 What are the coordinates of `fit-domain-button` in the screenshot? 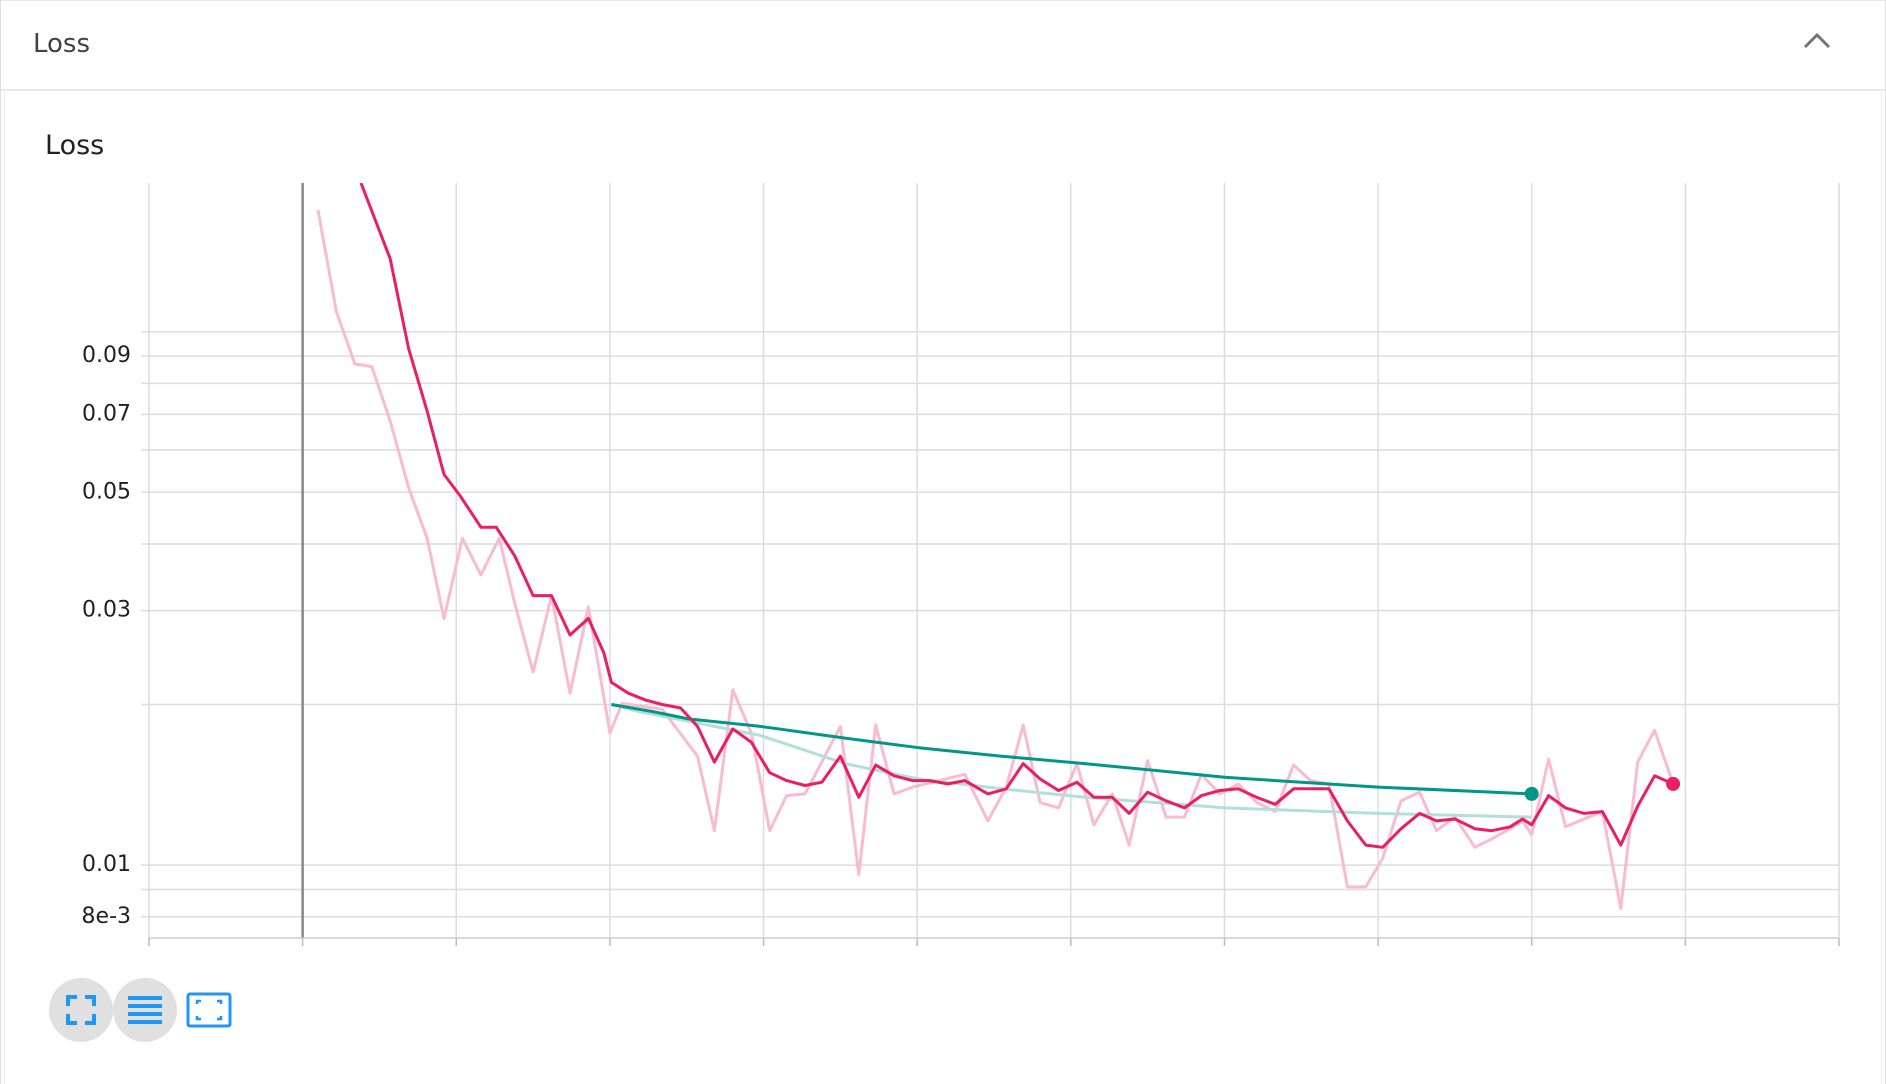 It's located at (209, 1010).